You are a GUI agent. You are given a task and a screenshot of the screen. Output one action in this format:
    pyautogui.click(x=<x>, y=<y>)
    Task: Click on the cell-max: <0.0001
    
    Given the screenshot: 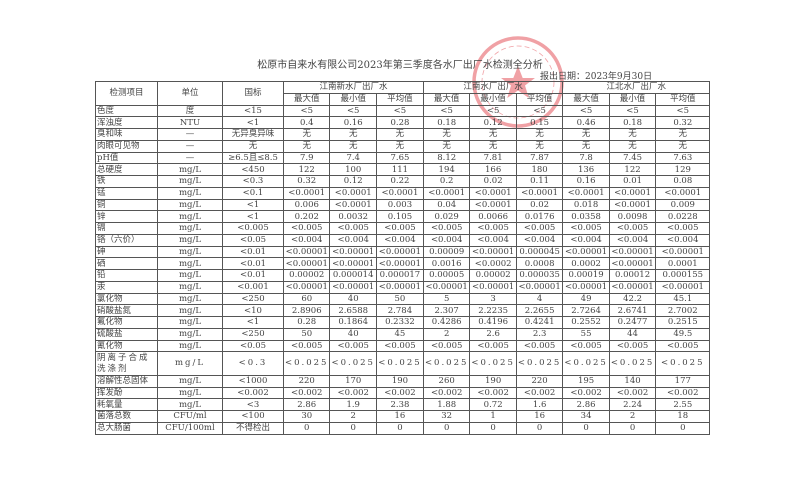 What is the action you would take?
    pyautogui.click(x=586, y=193)
    